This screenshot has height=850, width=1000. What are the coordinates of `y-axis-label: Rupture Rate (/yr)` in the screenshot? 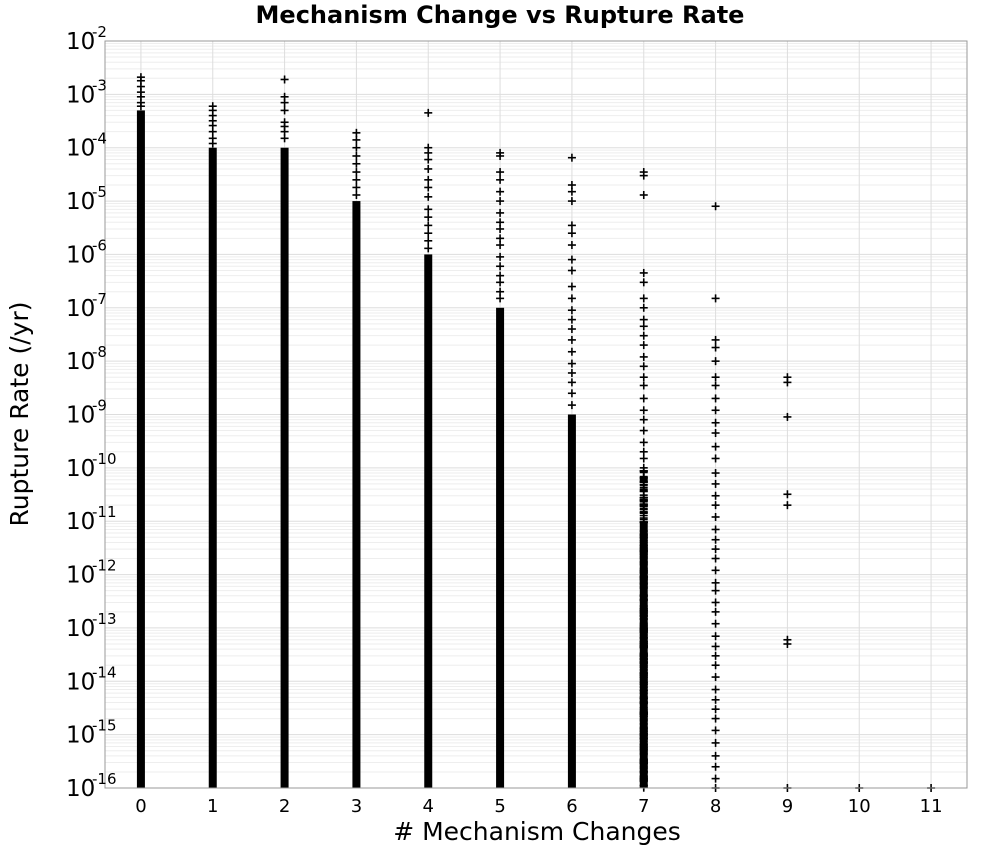 It's located at (19, 414).